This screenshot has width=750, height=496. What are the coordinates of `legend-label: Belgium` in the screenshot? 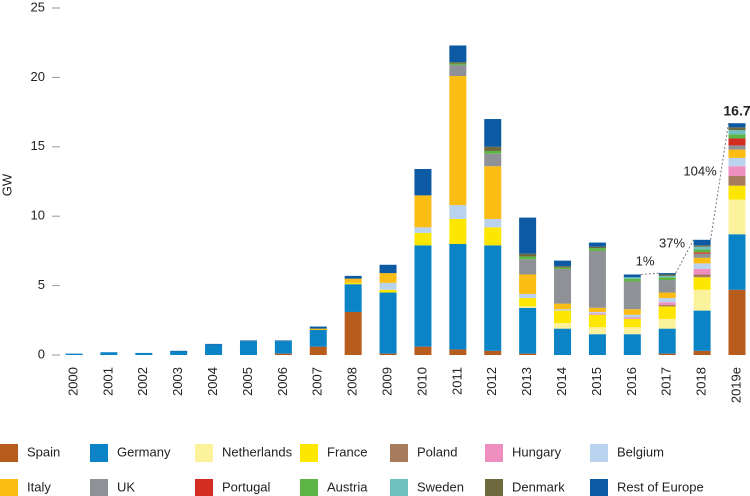 It's located at (640, 451).